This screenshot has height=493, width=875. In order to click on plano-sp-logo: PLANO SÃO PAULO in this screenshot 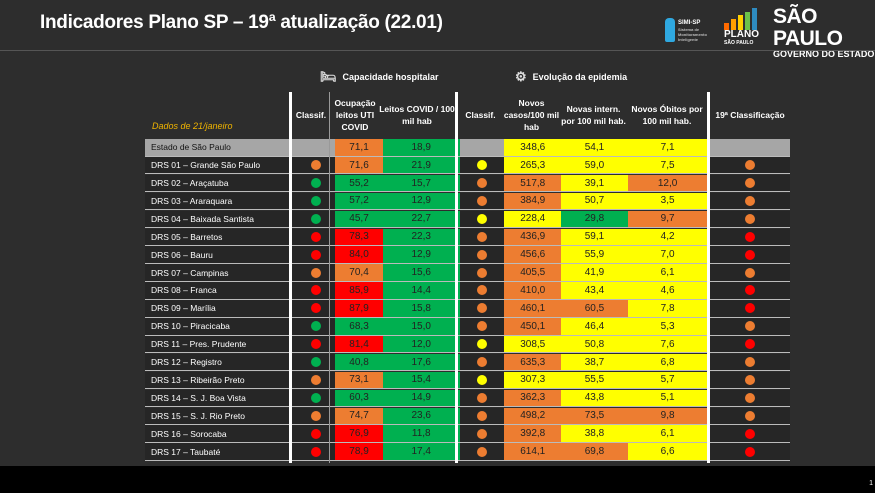, I will do `click(744, 28)`.